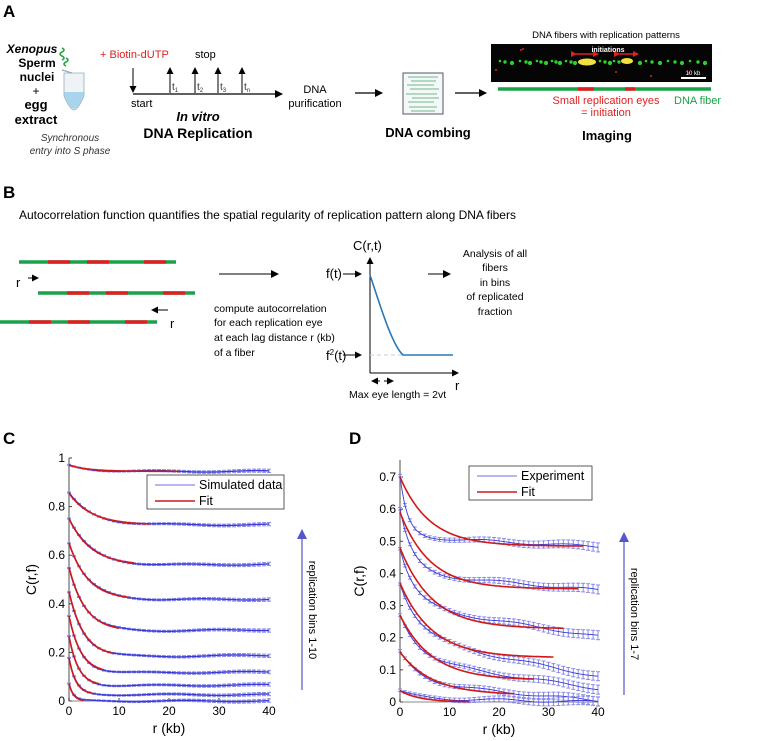 This screenshot has width=764, height=741. Describe the element at coordinates (606, 101) in the screenshot. I see `eyes-text-1: Small replication eyes` at that location.